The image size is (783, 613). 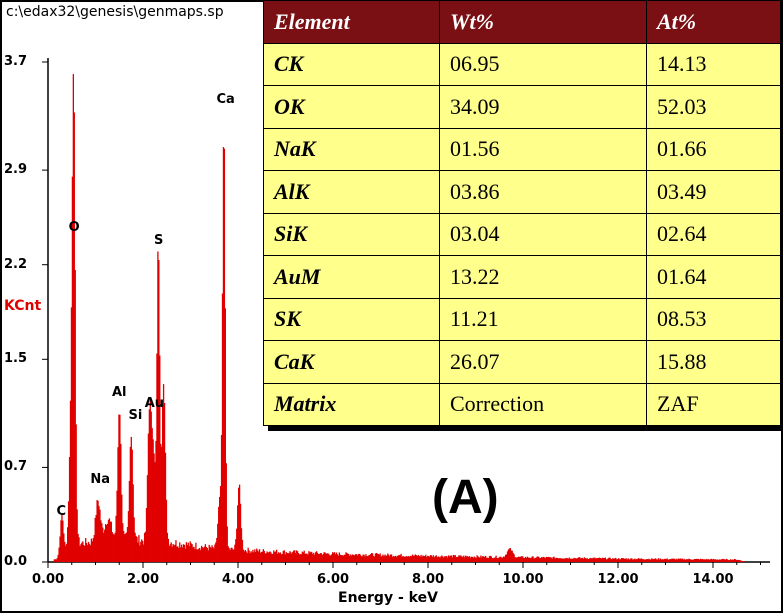 What do you see at coordinates (351, 149) in the screenshot?
I see `element-cell: NaK` at bounding box center [351, 149].